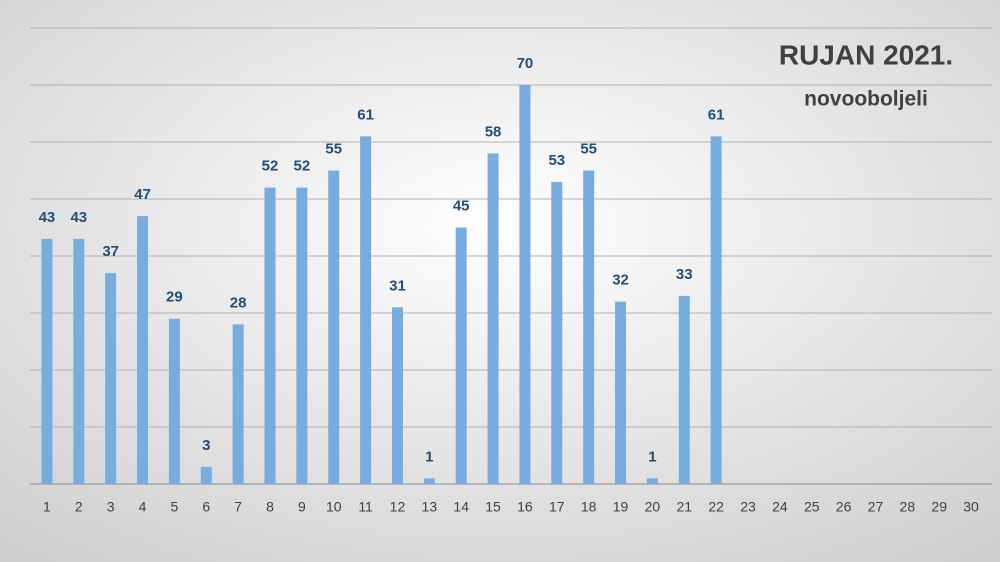 The height and width of the screenshot is (562, 1000). Describe the element at coordinates (939, 507) in the screenshot. I see `x-tick-label: 29` at that location.